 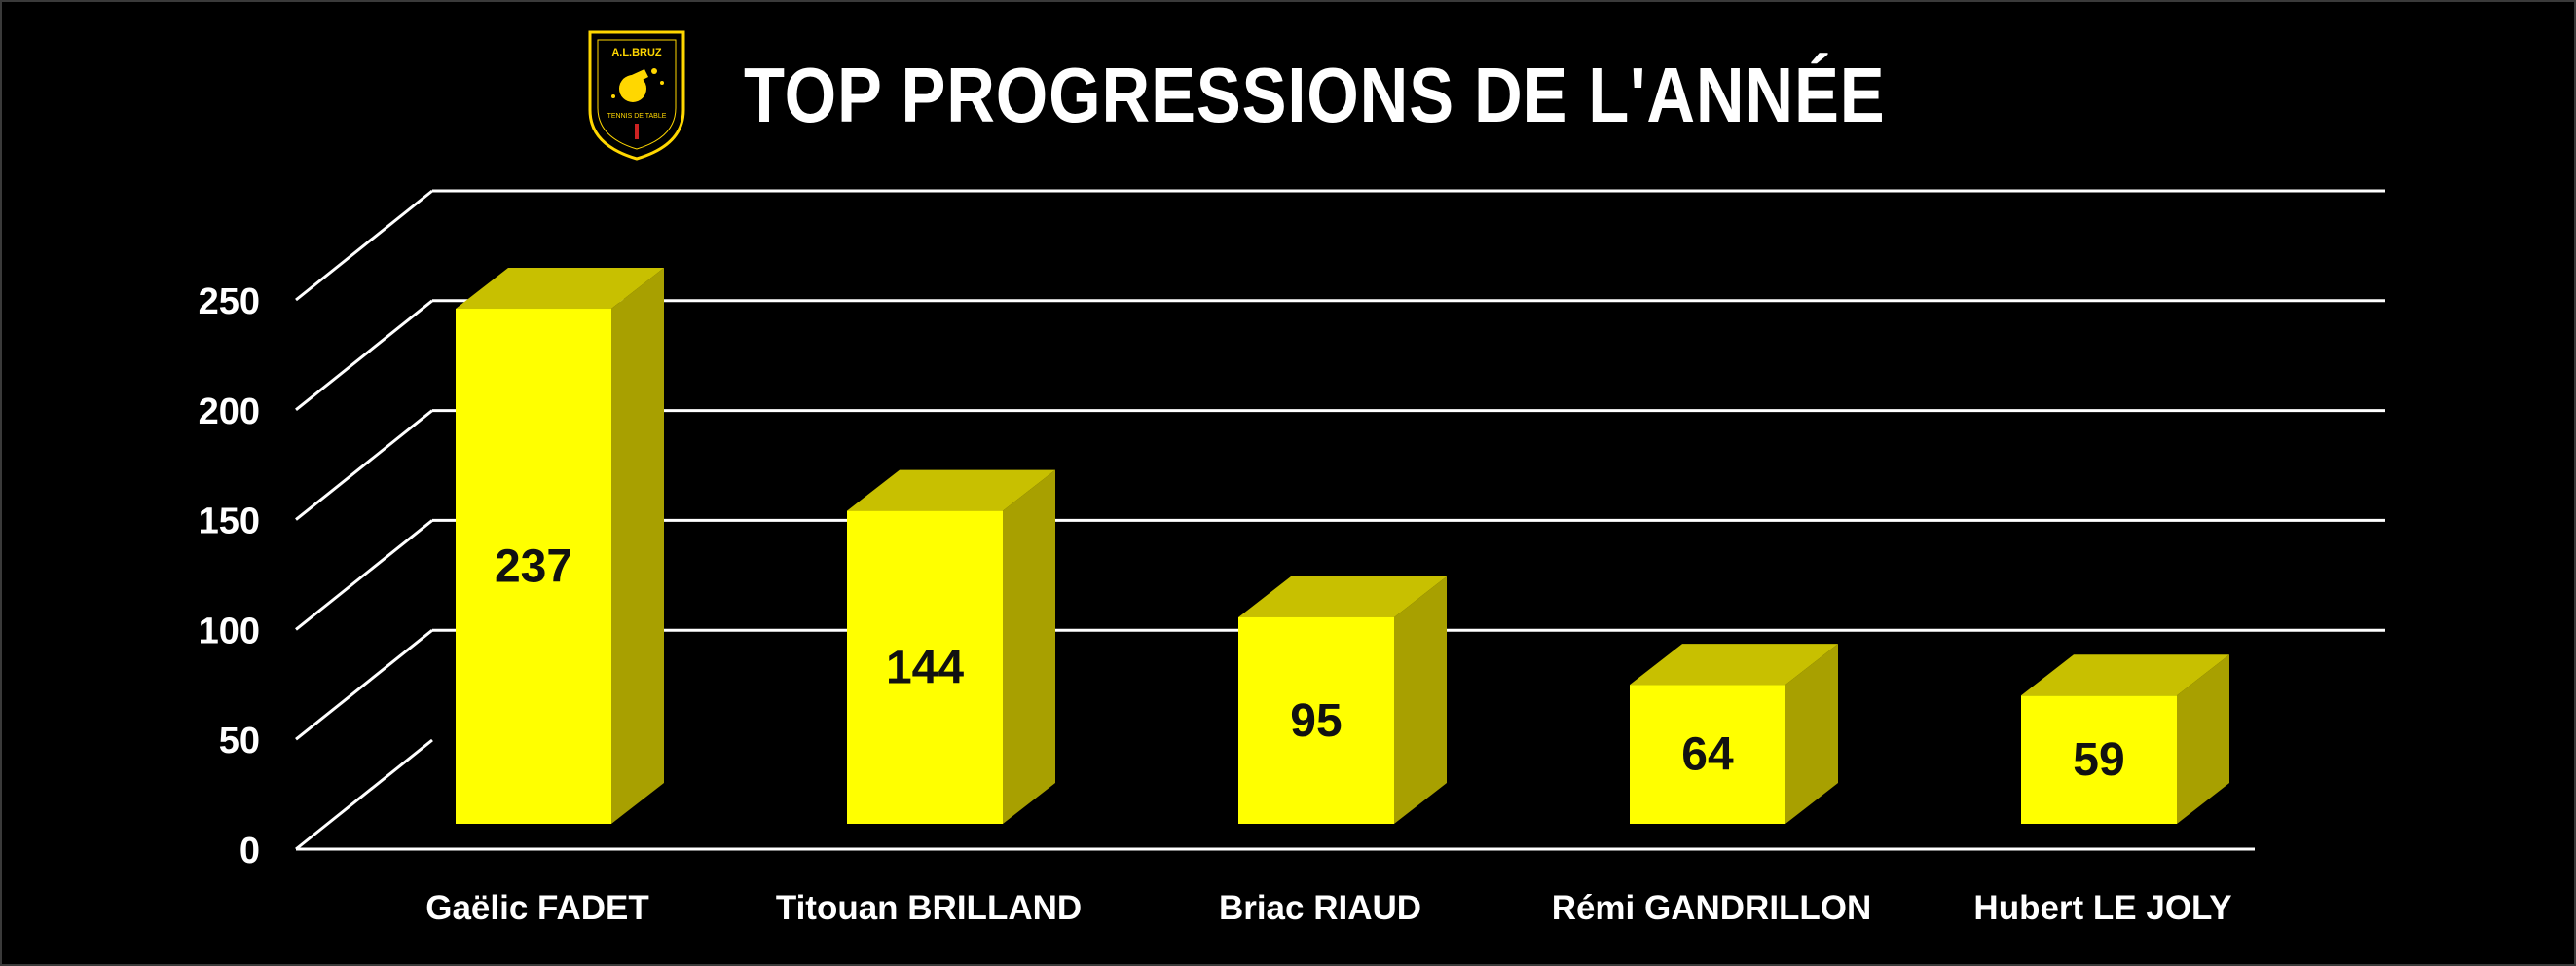 I want to click on x-category-label: Briac RIAUD, so click(x=1320, y=908).